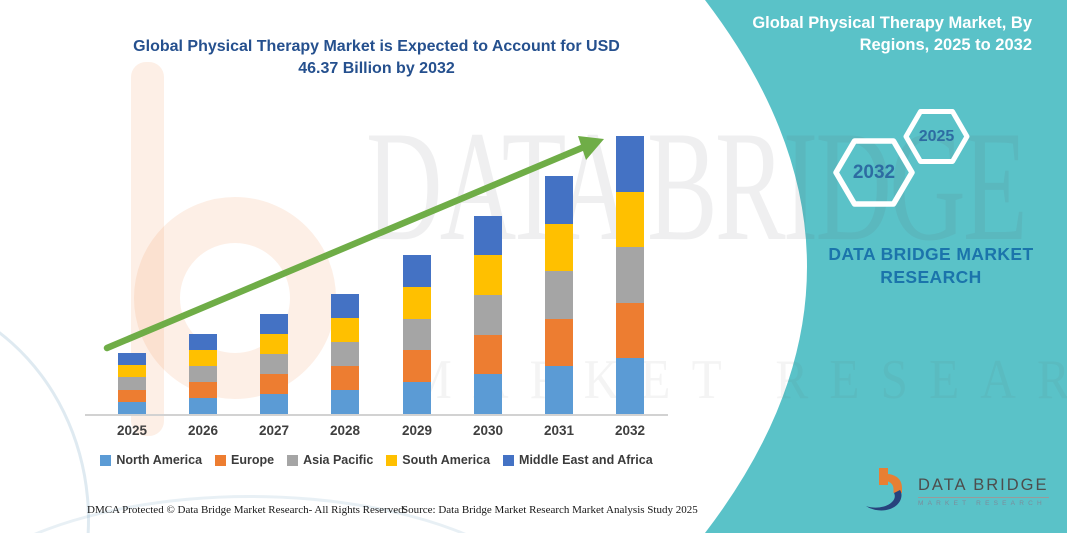 Image resolution: width=1067 pixels, height=533 pixels. What do you see at coordinates (488, 430) in the screenshot?
I see `x-axis-label-2030: 2030` at bounding box center [488, 430].